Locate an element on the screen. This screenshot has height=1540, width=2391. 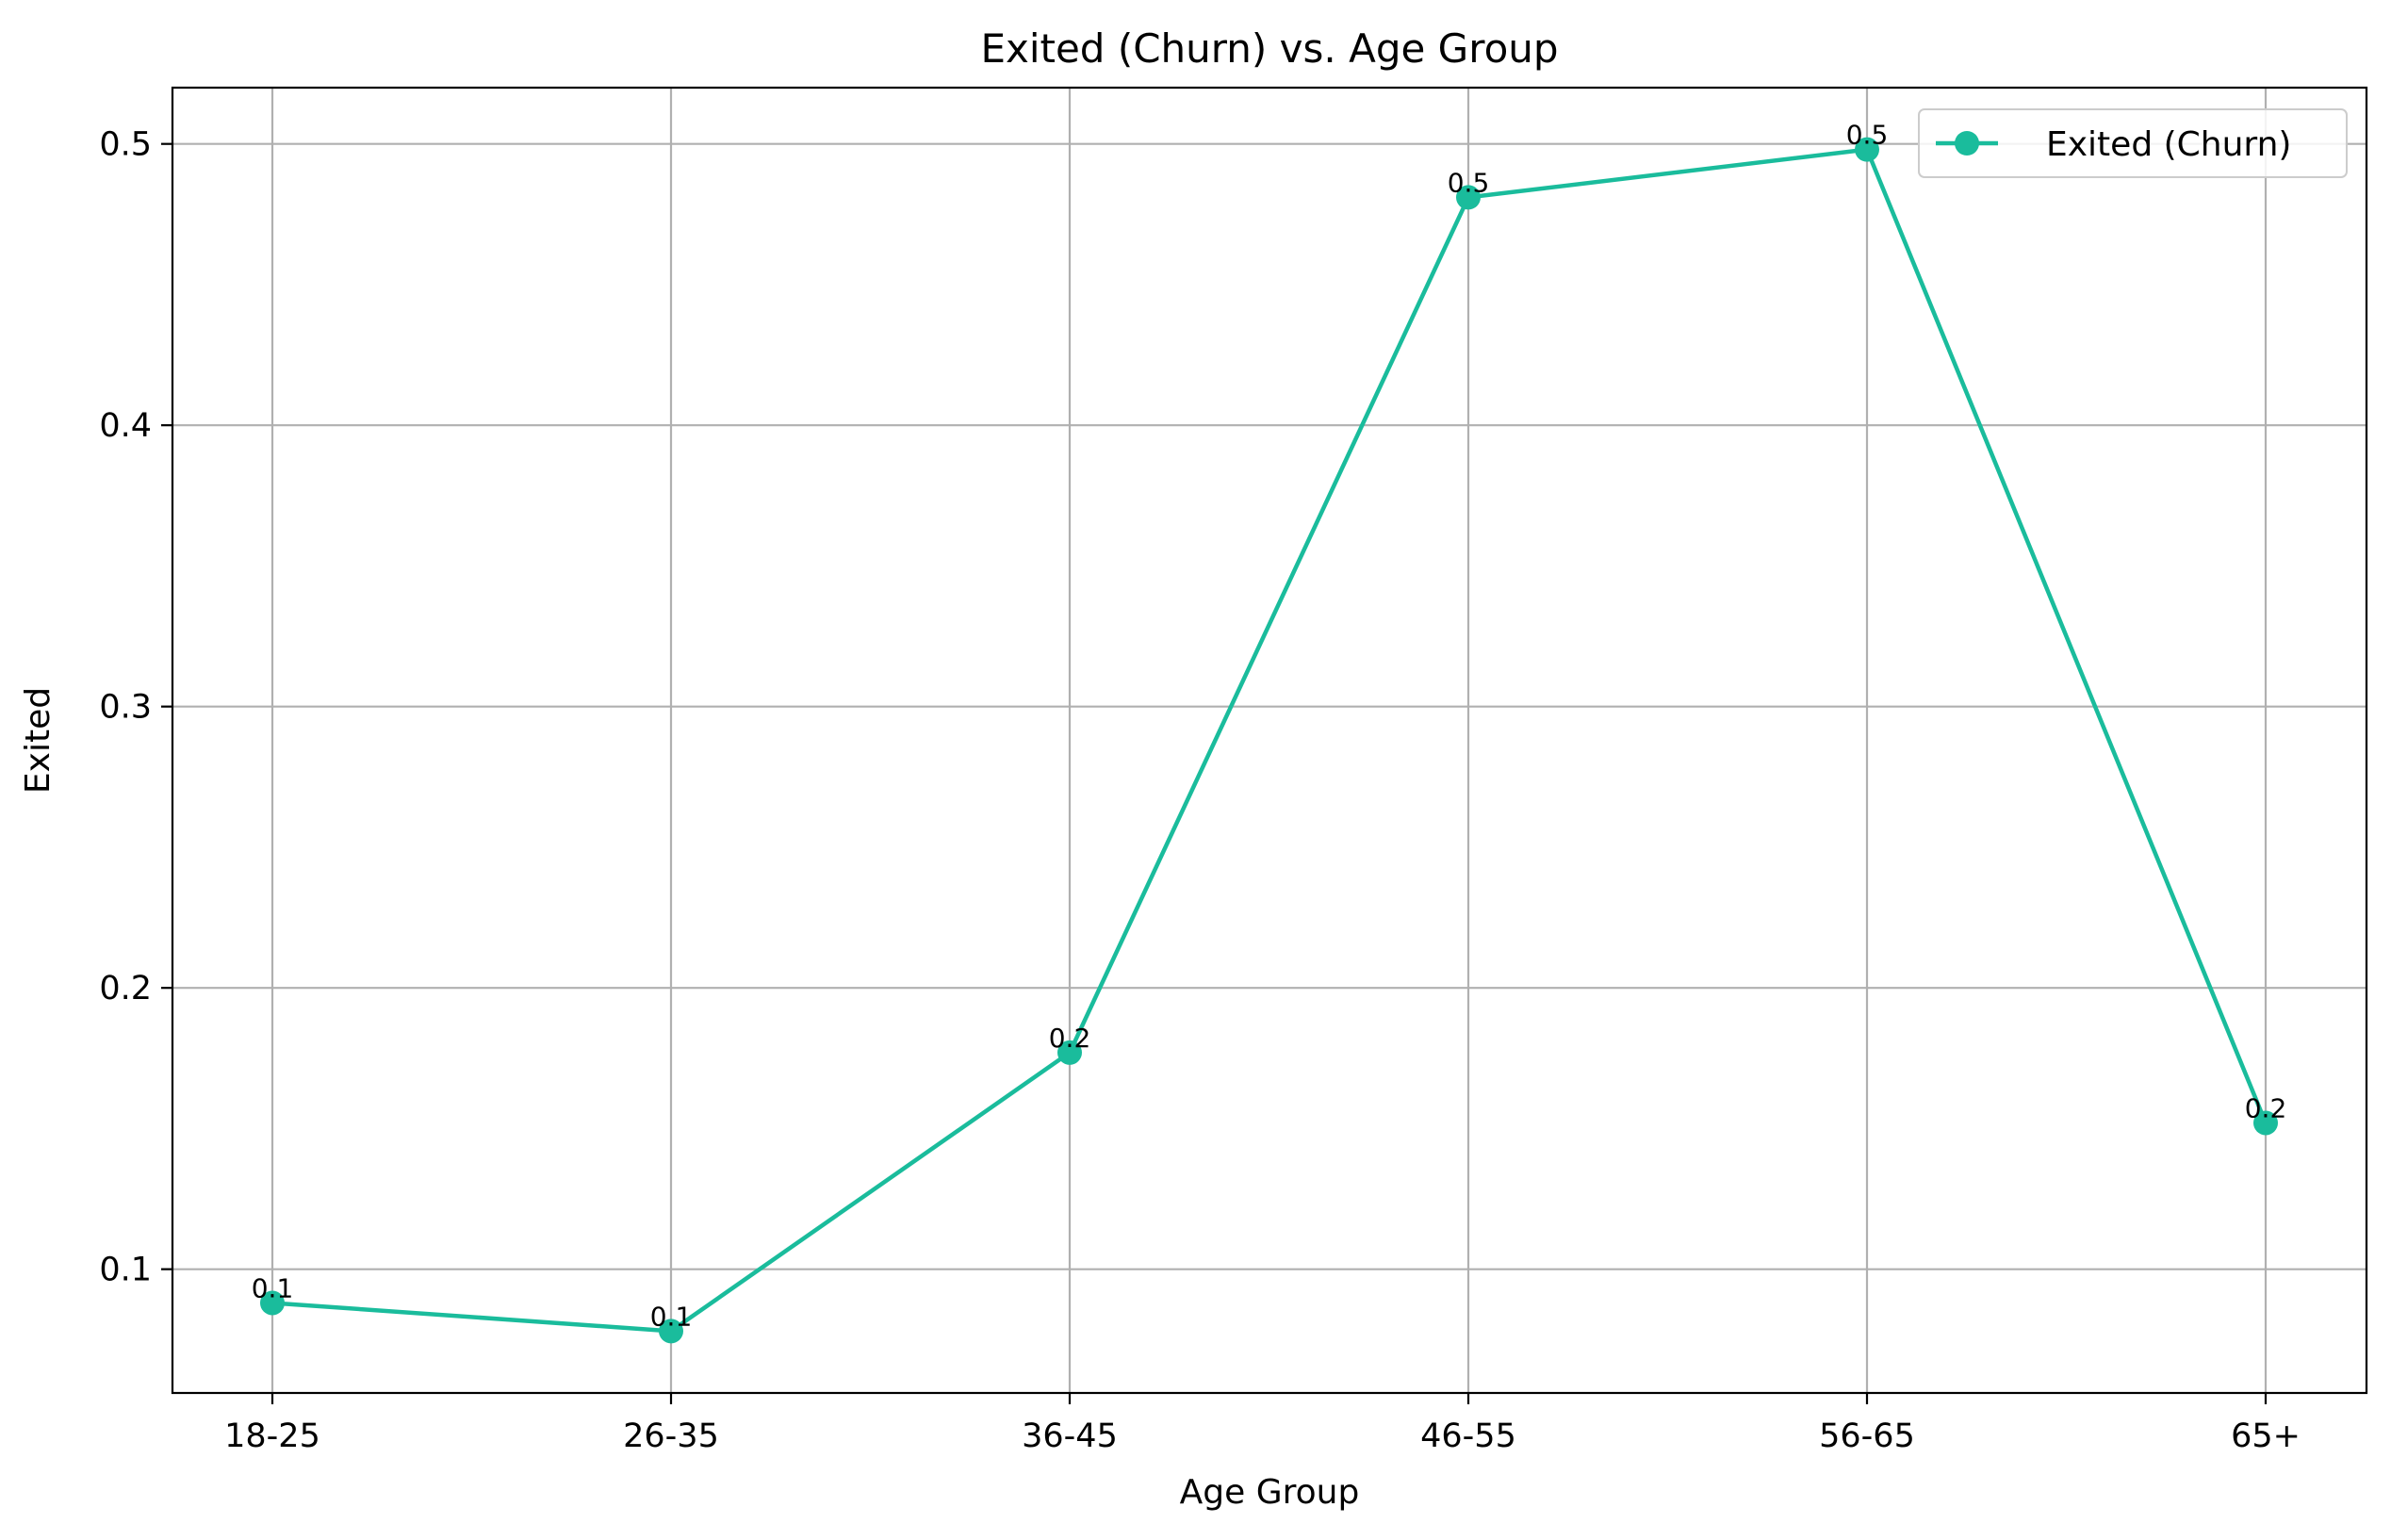
y-tick-label: 0.4 is located at coordinates (126, 426).